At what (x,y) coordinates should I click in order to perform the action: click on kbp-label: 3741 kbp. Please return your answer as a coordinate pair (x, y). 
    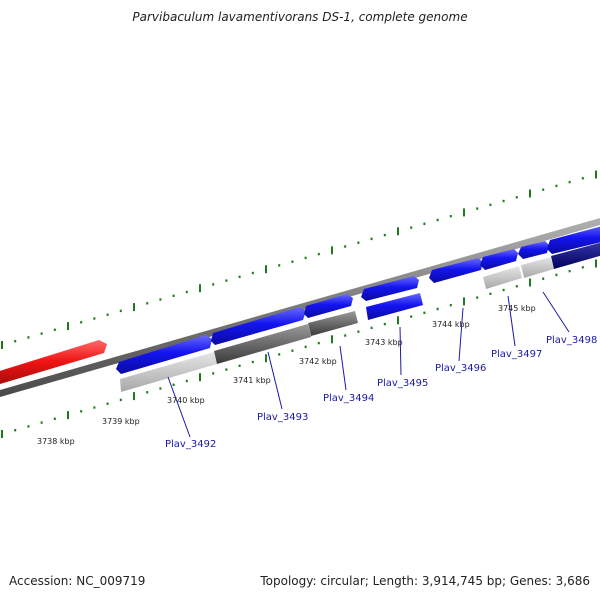
    Looking at the image, I should click on (252, 380).